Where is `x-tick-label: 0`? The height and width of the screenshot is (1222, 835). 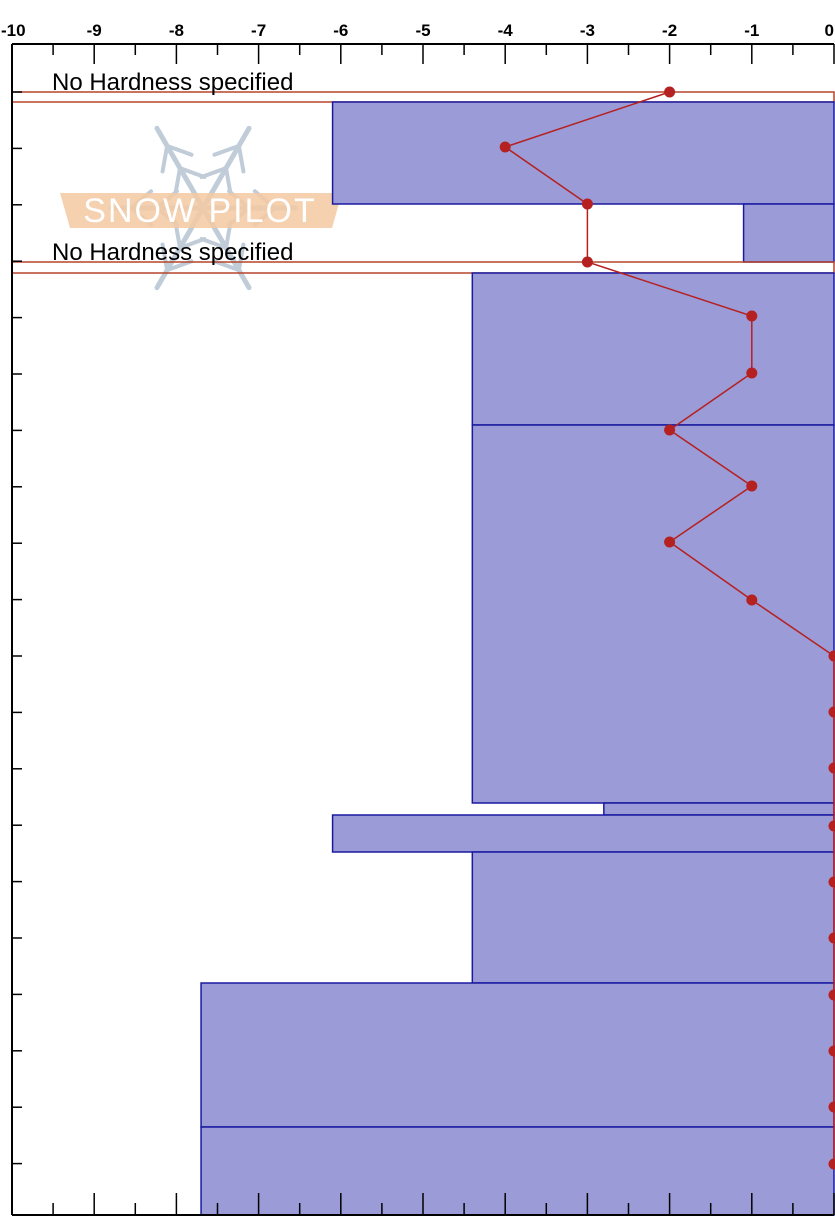 x-tick-label: 0 is located at coordinates (829, 30).